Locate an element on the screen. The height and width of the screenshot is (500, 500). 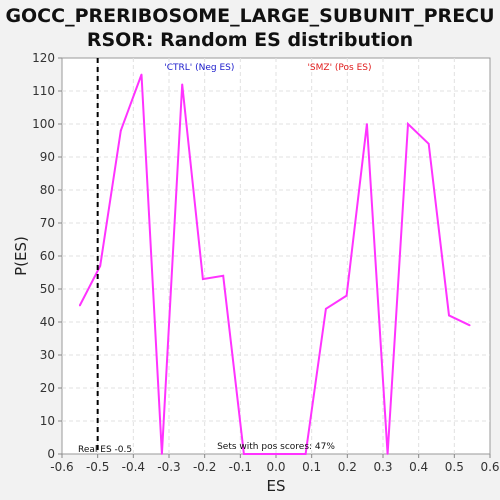
x-tick-label: 0.2 is located at coordinates (347, 467).